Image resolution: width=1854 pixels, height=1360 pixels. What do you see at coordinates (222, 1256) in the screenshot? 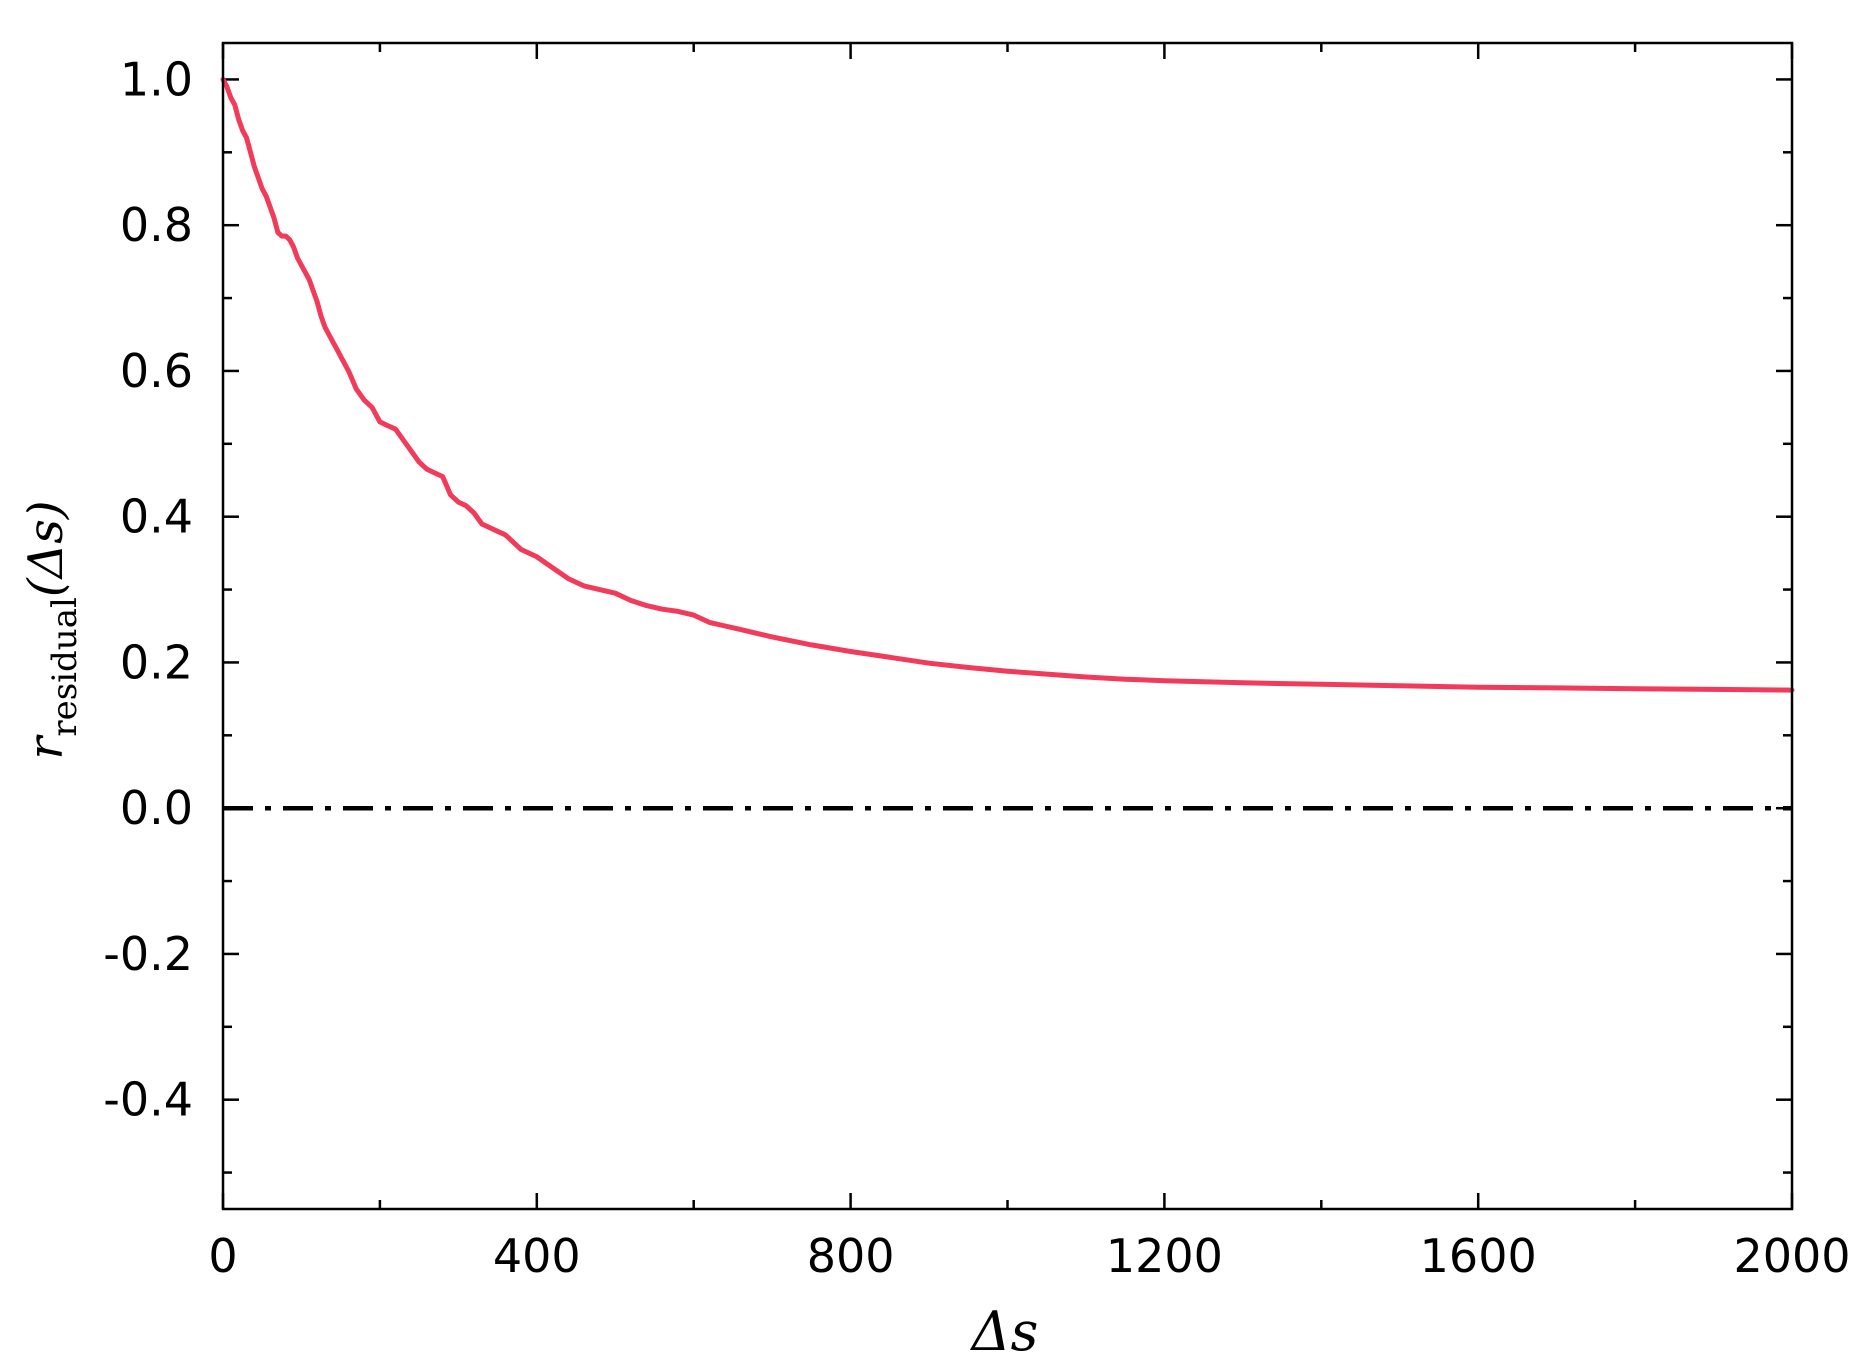
I see `x-tick-label: 0` at bounding box center [222, 1256].